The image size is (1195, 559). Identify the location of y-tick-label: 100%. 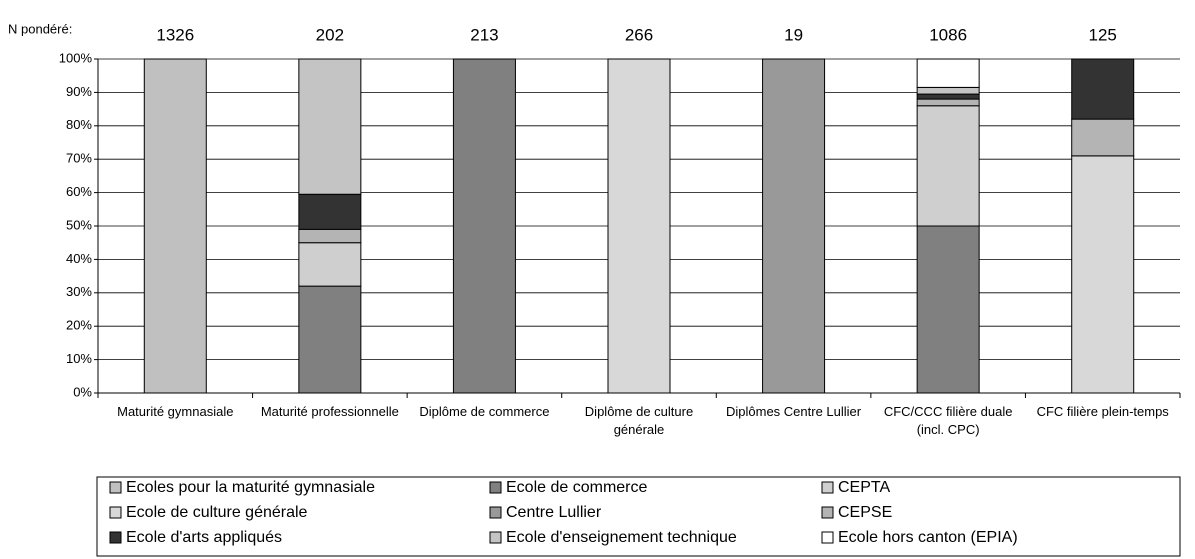
(76, 57).